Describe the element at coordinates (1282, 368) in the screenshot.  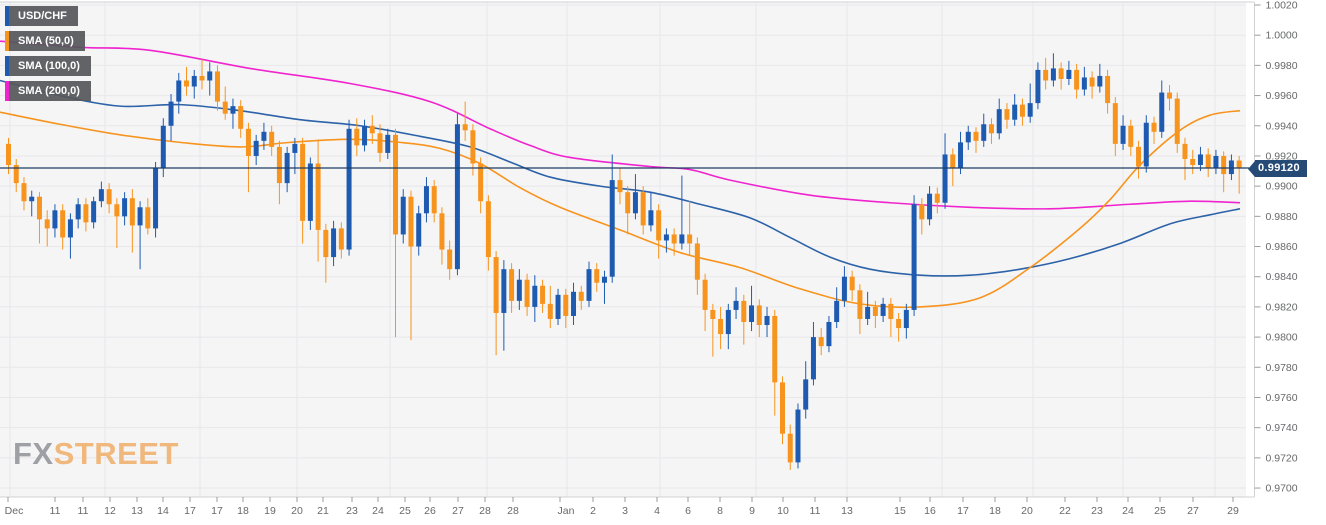
I see `y-axis-label: 0.9780` at that location.